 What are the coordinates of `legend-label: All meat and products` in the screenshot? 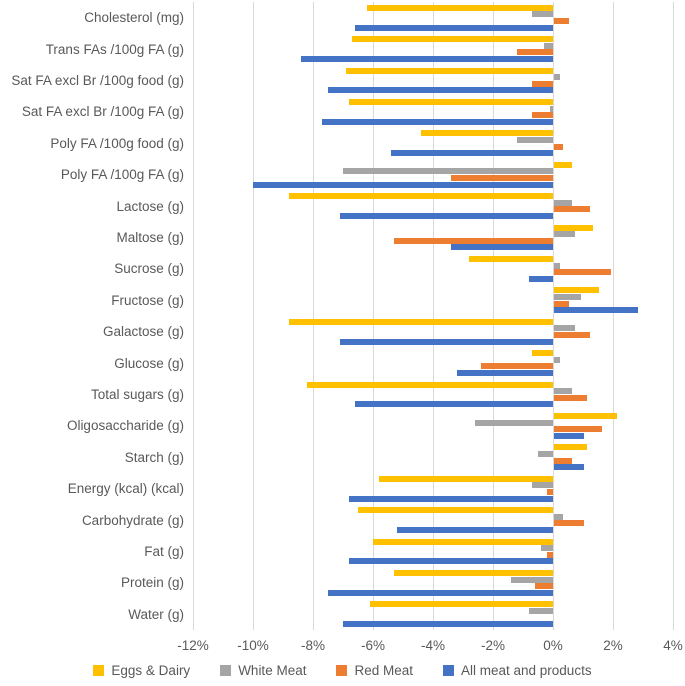 It's located at (526, 670).